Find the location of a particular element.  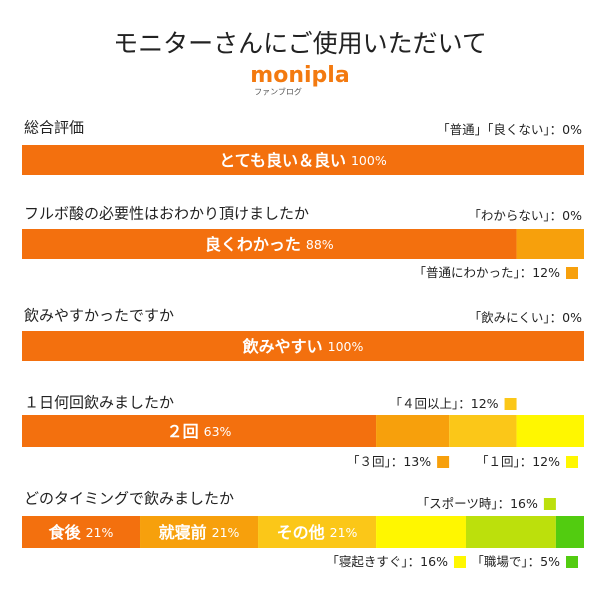

segment-label: 就寝前 21% is located at coordinates (199, 532).